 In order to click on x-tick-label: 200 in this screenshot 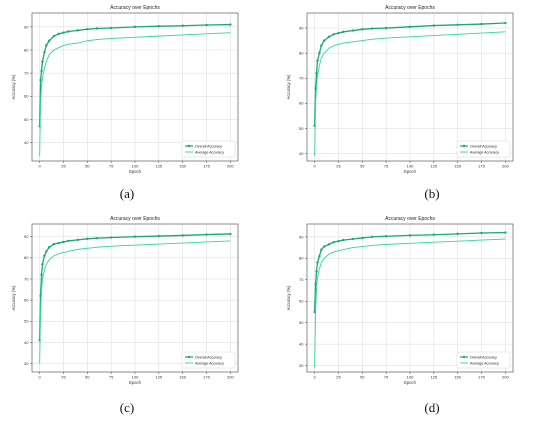, I will do `click(505, 166)`.